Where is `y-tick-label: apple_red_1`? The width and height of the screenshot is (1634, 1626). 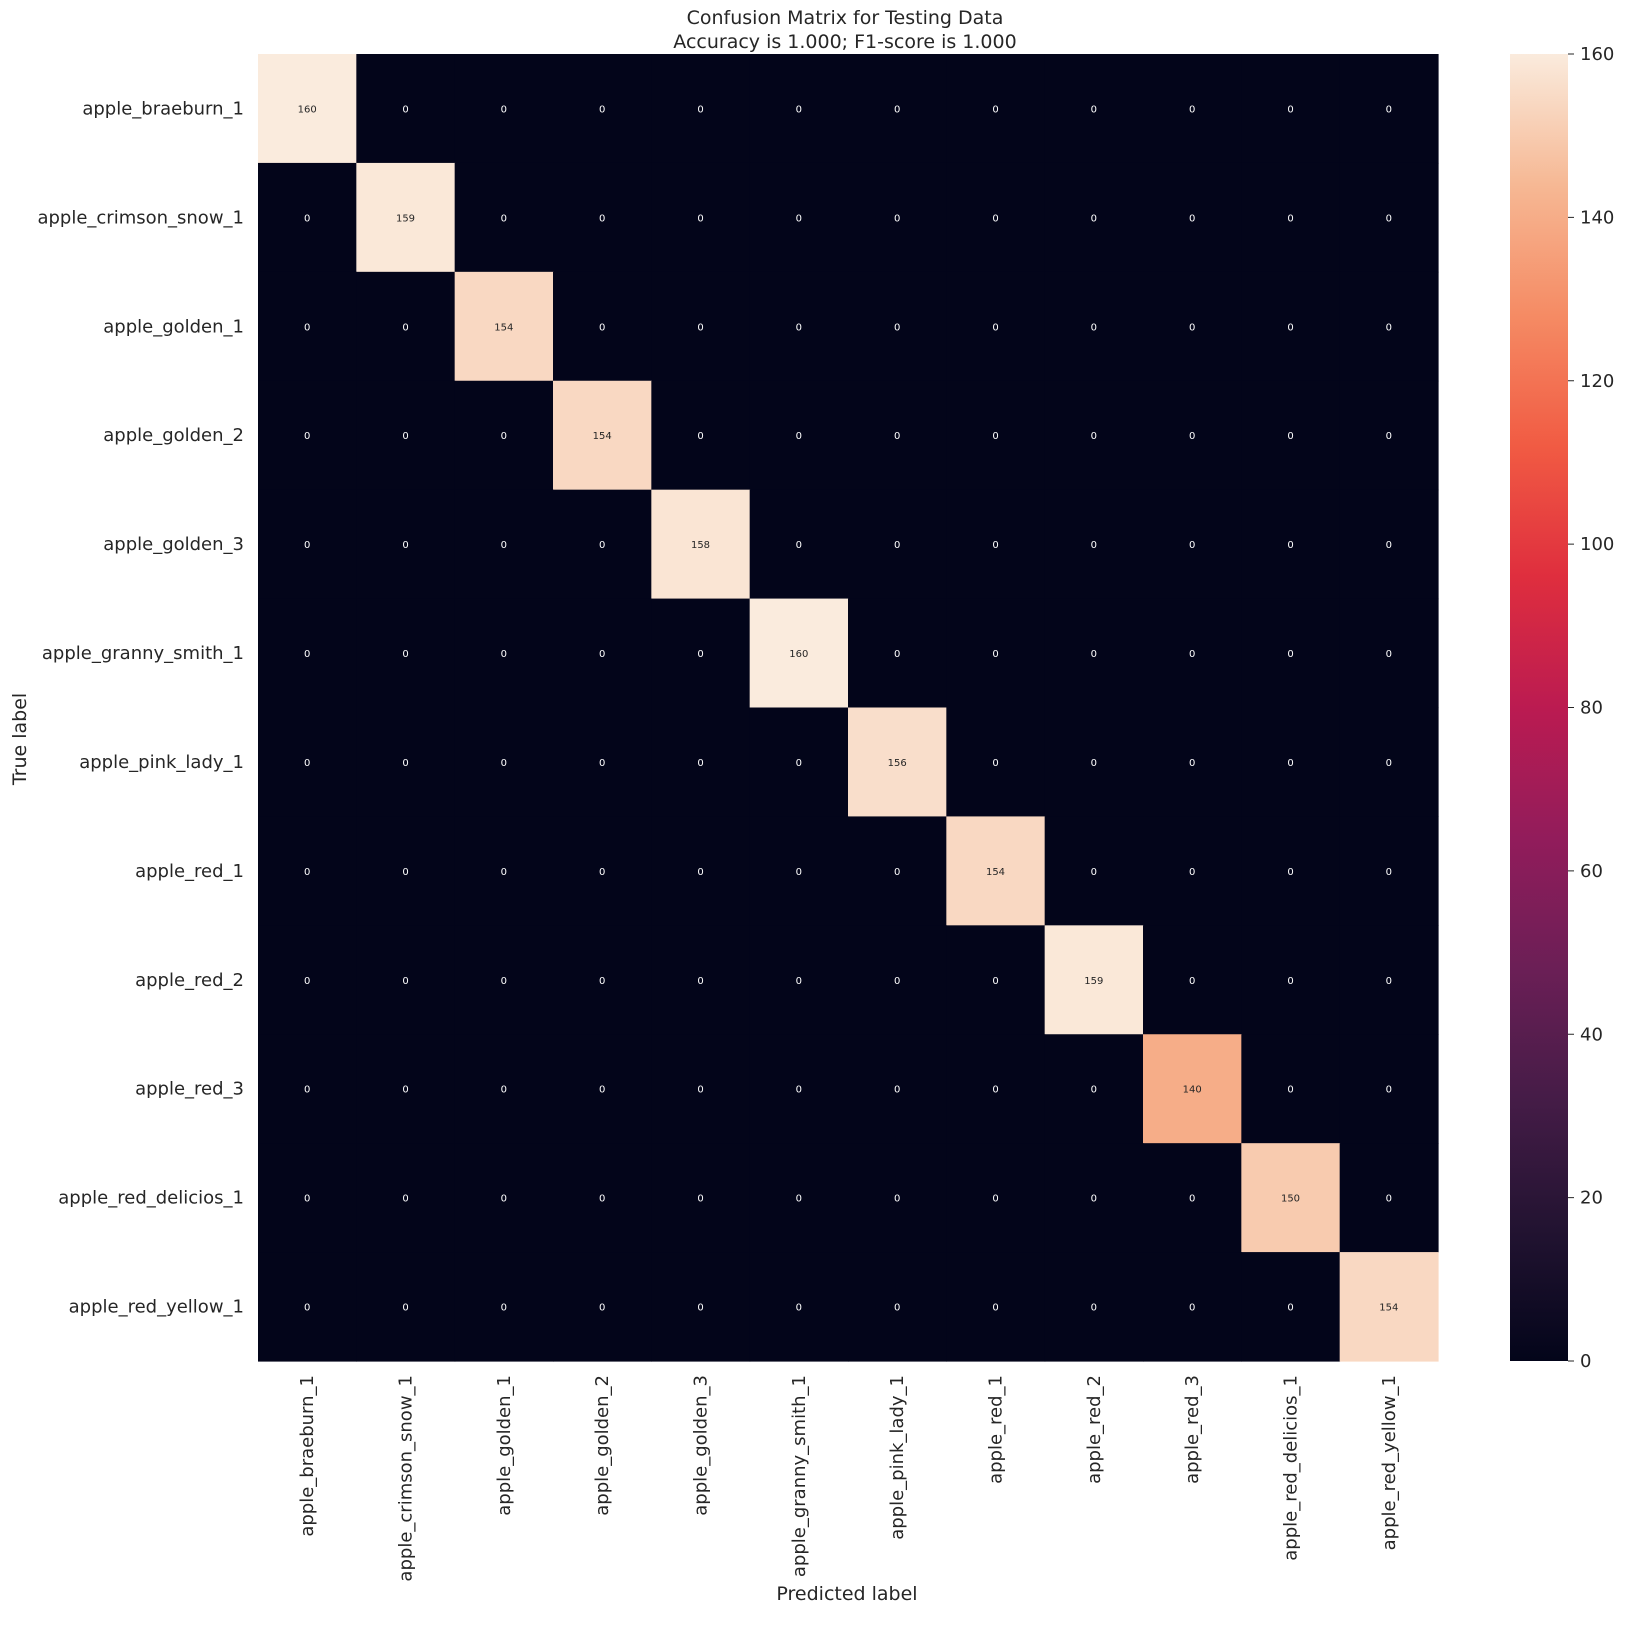
y-tick-label: apple_red_1 is located at coordinates (189, 871).